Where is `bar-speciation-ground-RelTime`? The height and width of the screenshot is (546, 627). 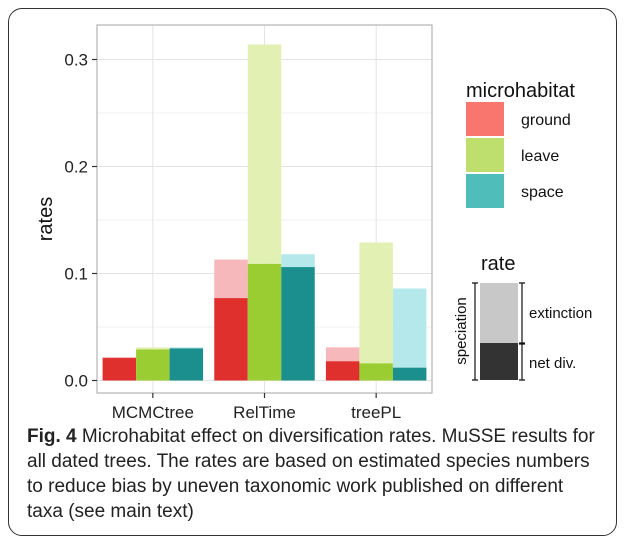
bar-speciation-ground-RelTime is located at coordinates (231, 279).